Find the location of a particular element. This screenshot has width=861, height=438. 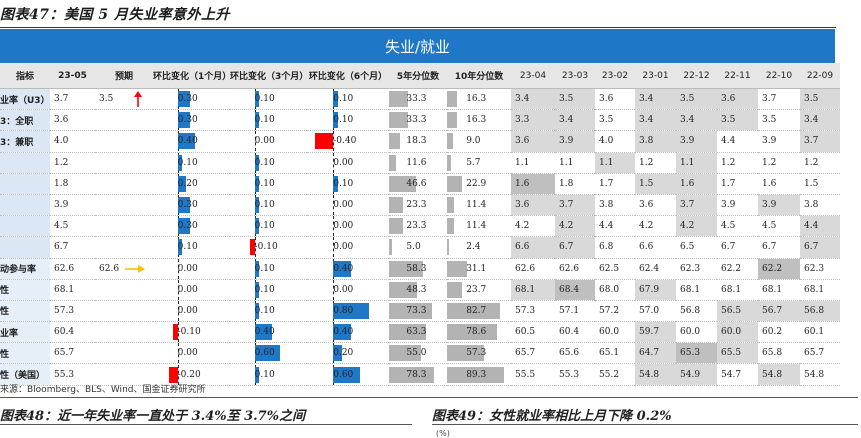

column-header: 23-02 is located at coordinates (615, 76).